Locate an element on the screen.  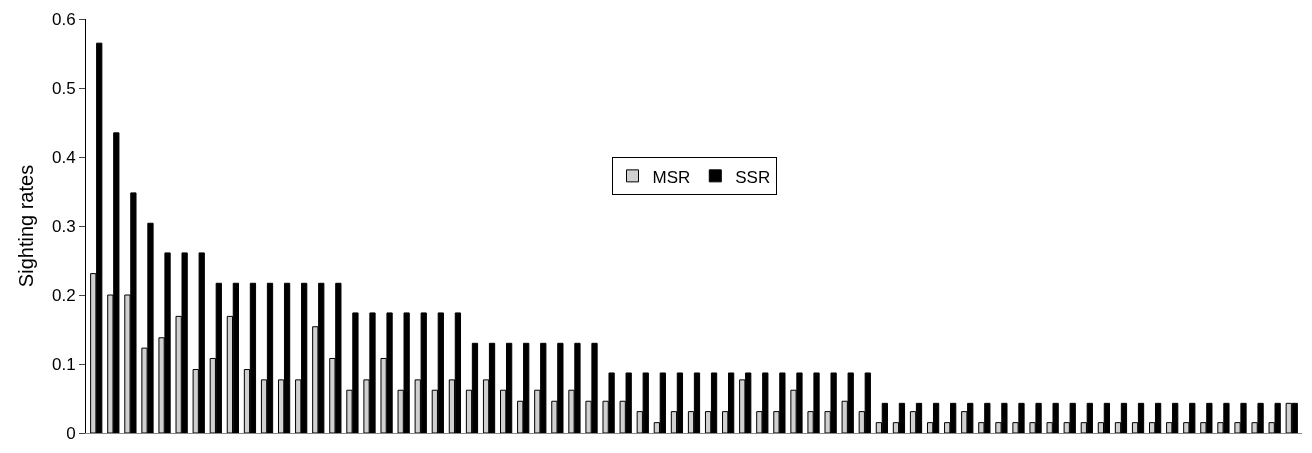
y-tick-label: 0.2 is located at coordinates (63, 295).